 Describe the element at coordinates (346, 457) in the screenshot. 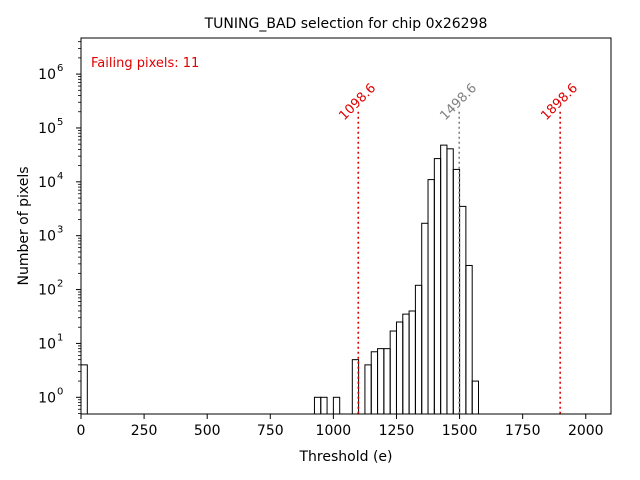

I see `x-axis-label: Threshold (e)` at that location.